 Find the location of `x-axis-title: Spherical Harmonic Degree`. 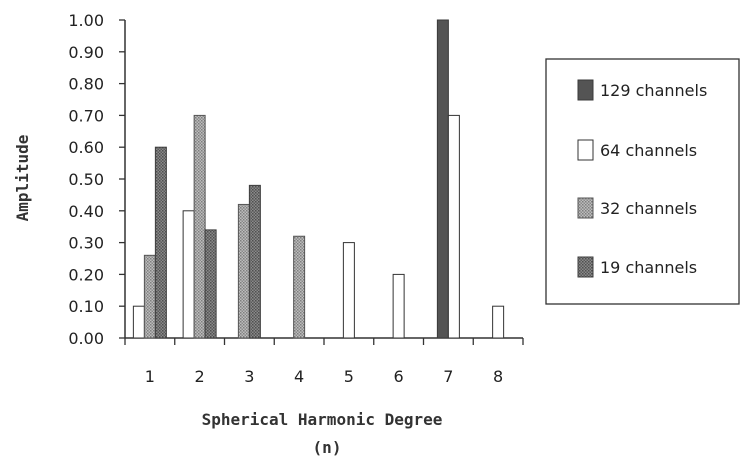

x-axis-title: Spherical Harmonic Degree is located at coordinates (322, 419).